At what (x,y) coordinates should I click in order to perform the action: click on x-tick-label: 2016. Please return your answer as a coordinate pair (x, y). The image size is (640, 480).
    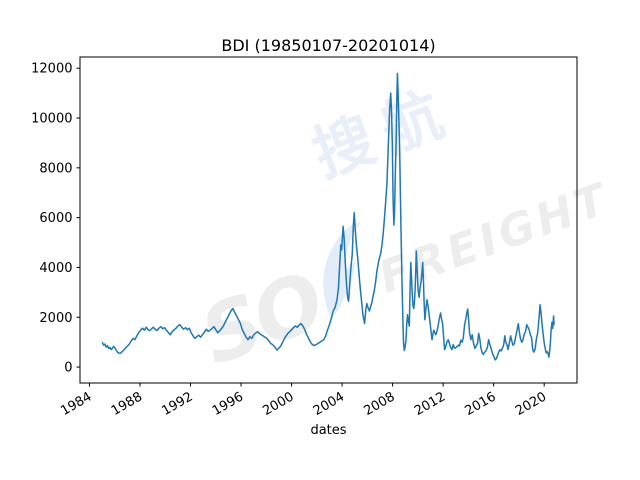
    Looking at the image, I should click on (480, 404).